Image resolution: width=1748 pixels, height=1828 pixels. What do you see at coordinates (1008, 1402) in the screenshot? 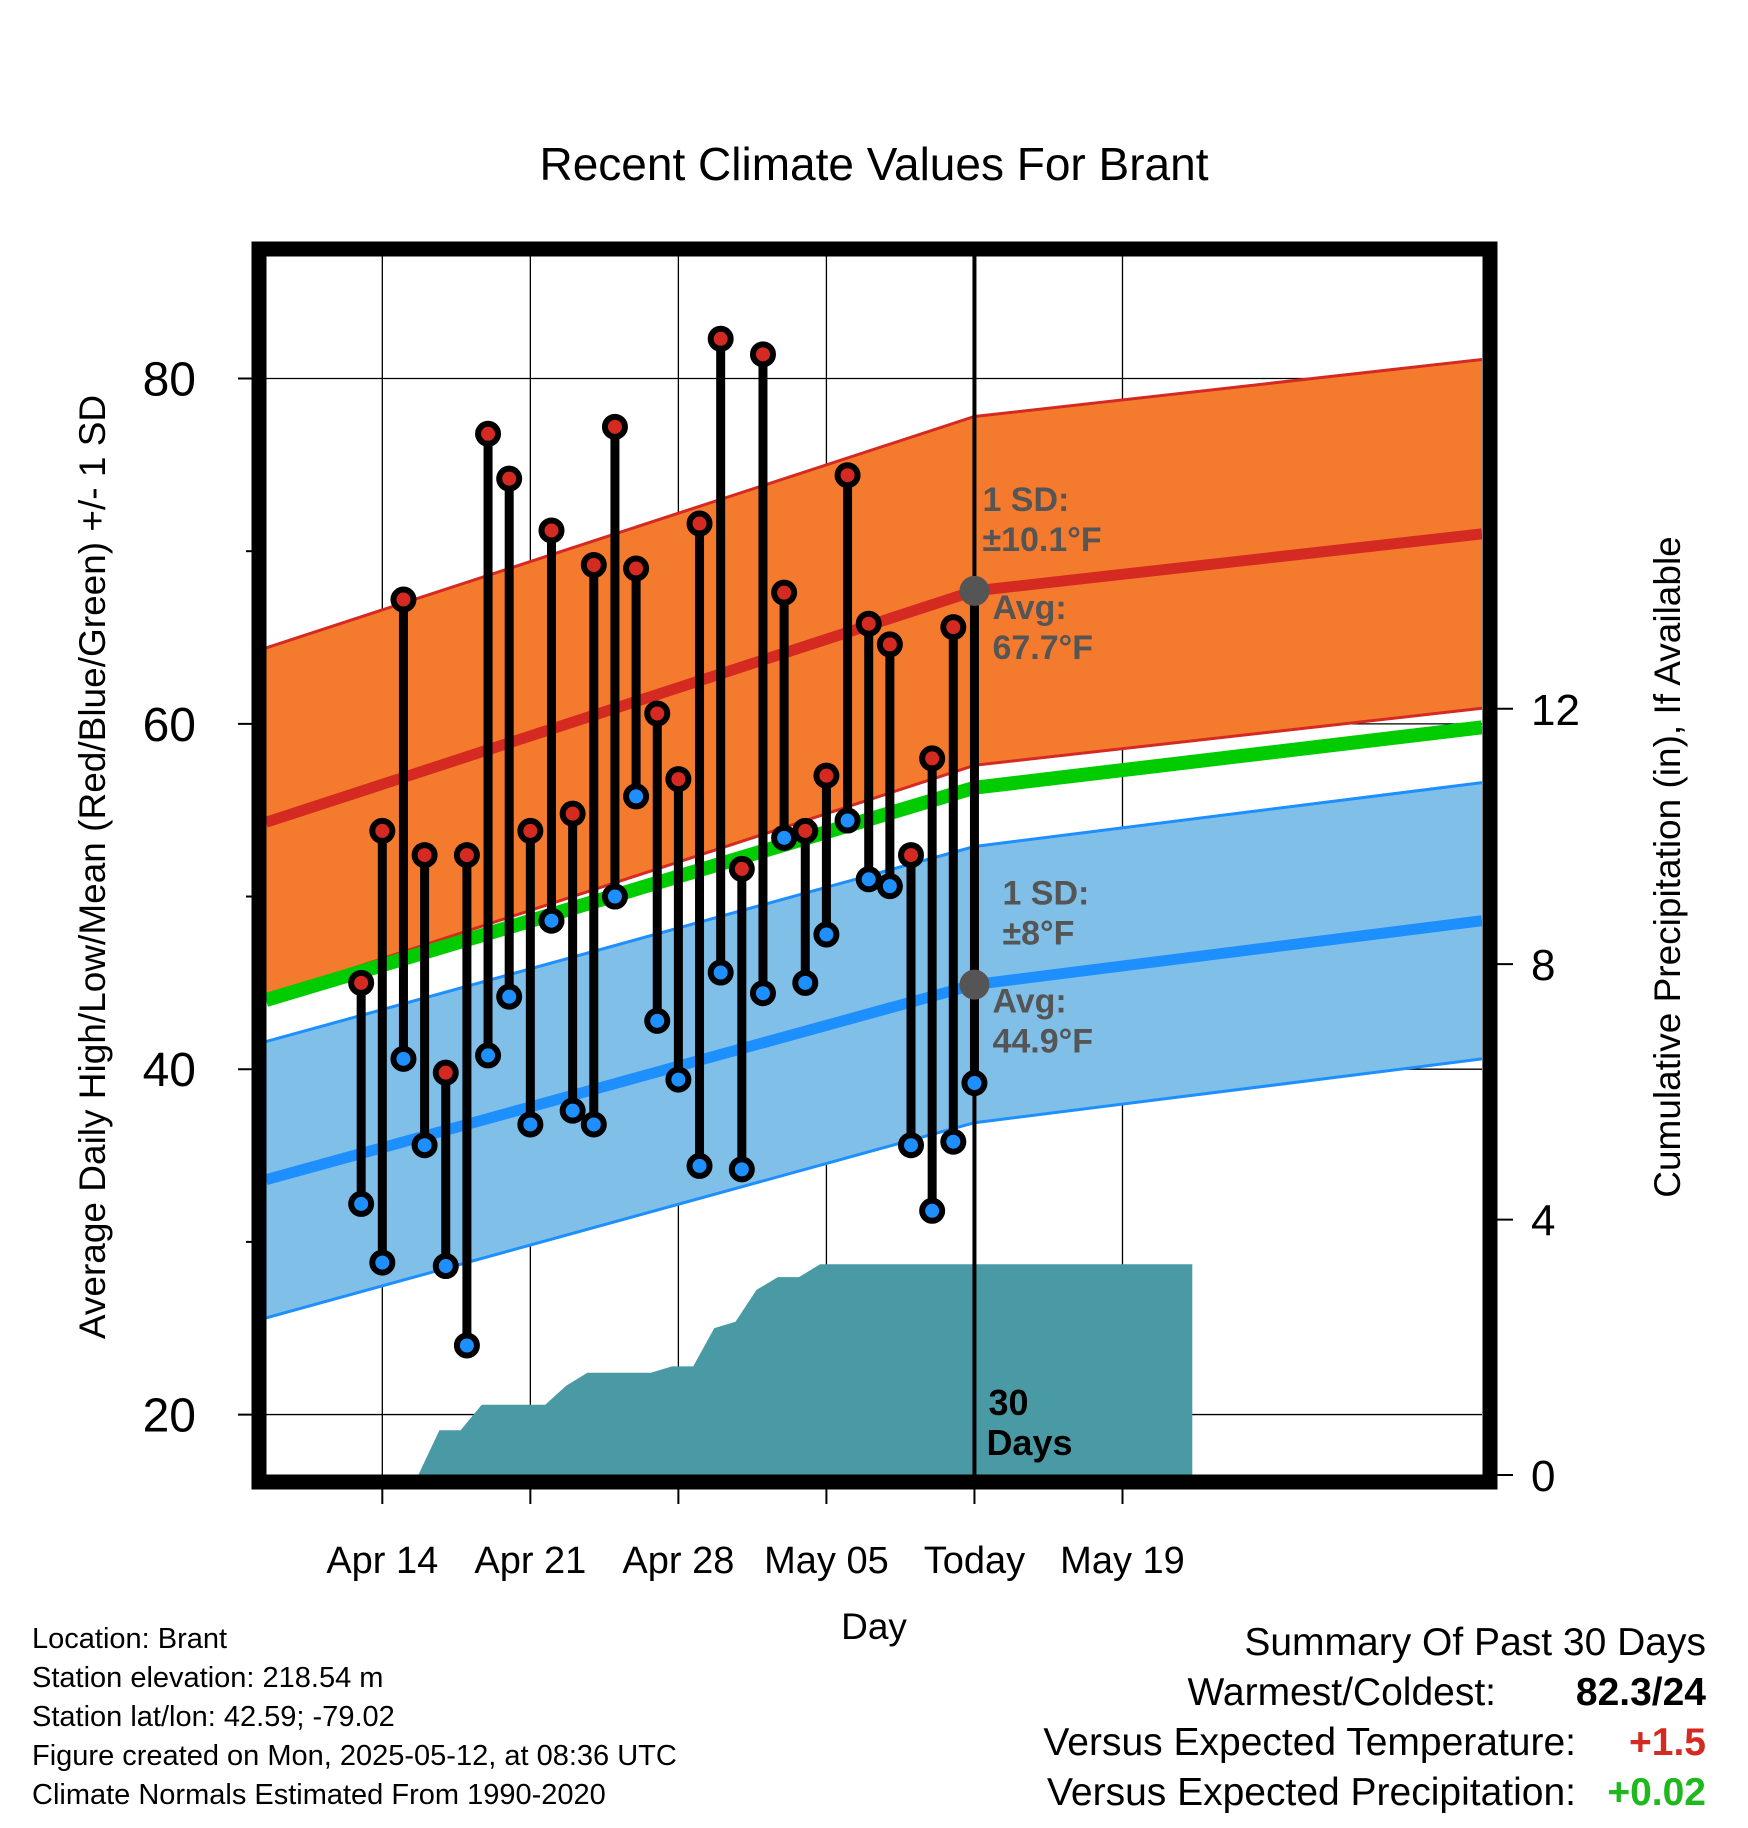
I see `window-label-number: 30` at bounding box center [1008, 1402].